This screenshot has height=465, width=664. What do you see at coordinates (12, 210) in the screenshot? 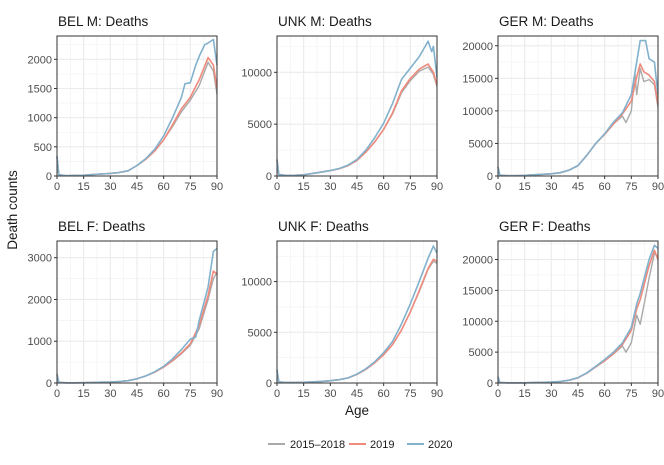
I see `y-axis-title: Death counts` at bounding box center [12, 210].